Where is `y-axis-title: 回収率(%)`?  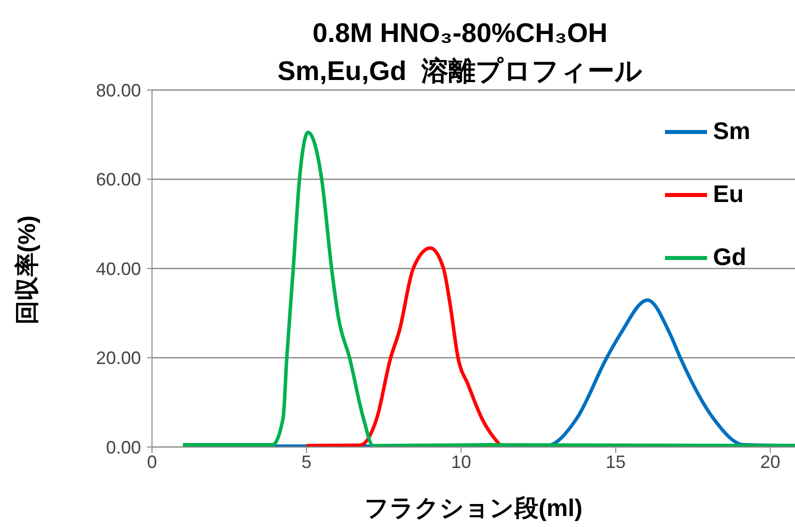
y-axis-title: 回収率(%) is located at coordinates (27, 270).